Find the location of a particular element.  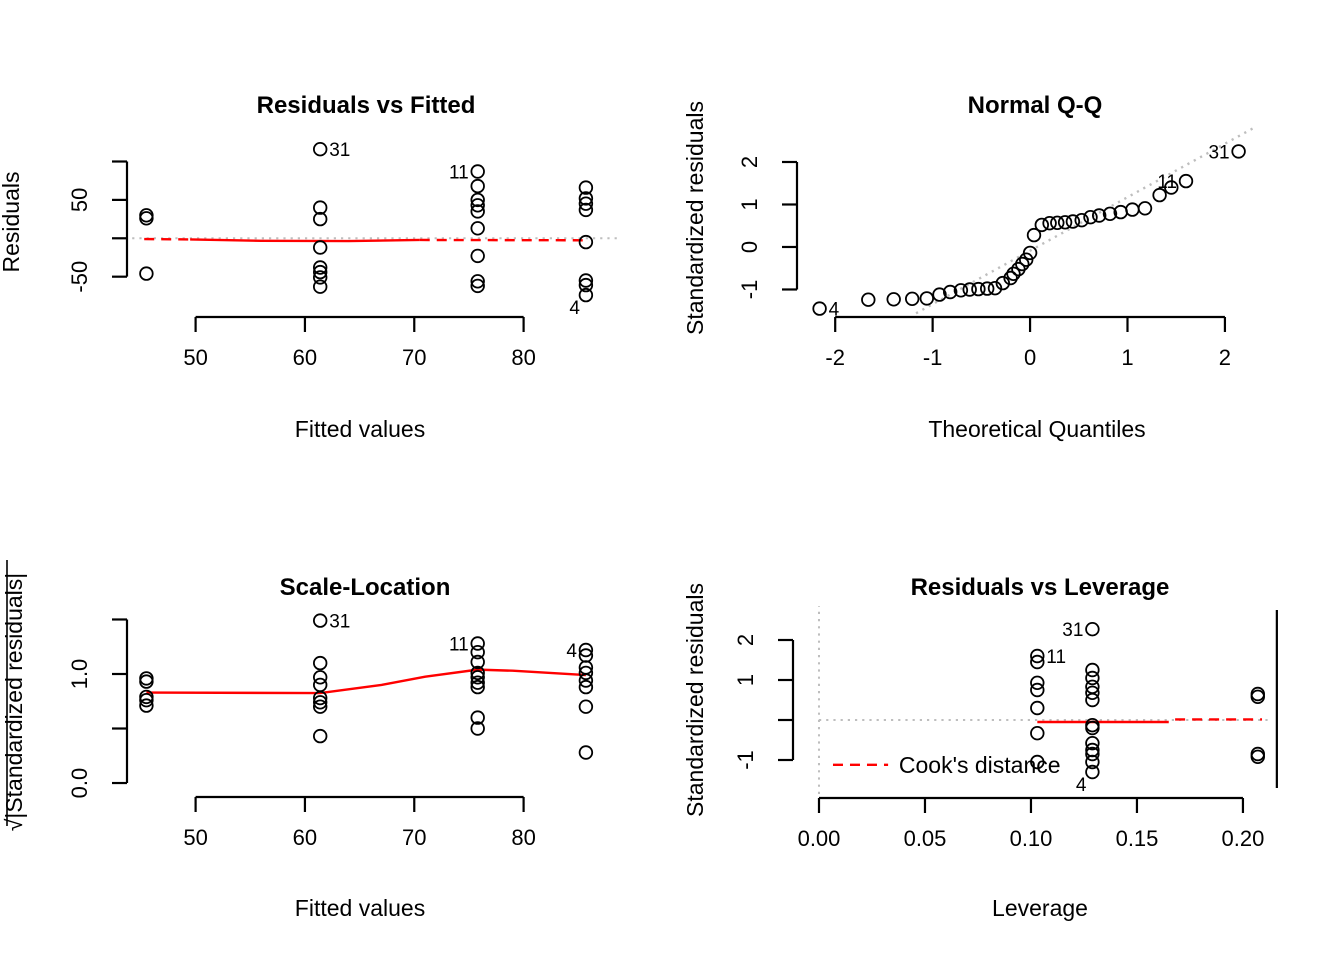

x-tick-label: 0.00 is located at coordinates (819, 838).